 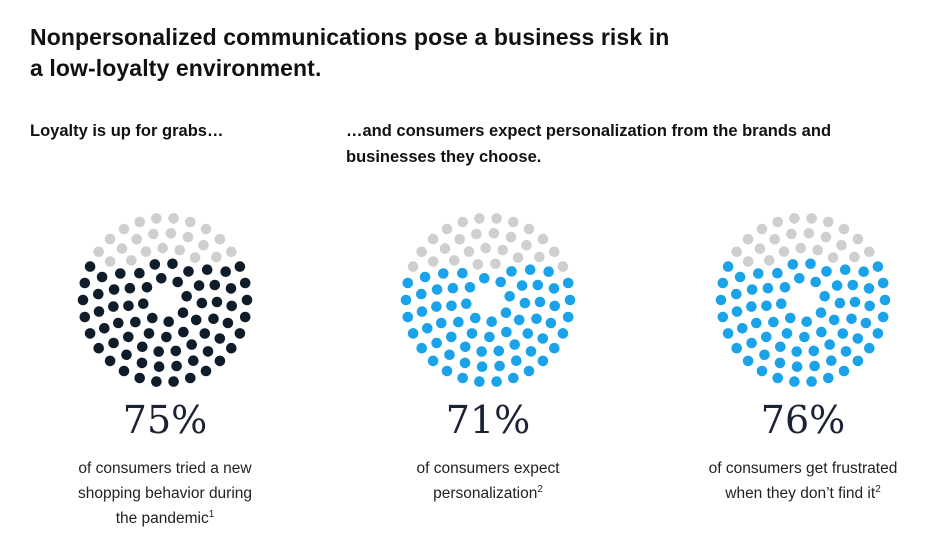 What do you see at coordinates (485, 493) in the screenshot?
I see `stat-description-2-line-2: personalization` at bounding box center [485, 493].